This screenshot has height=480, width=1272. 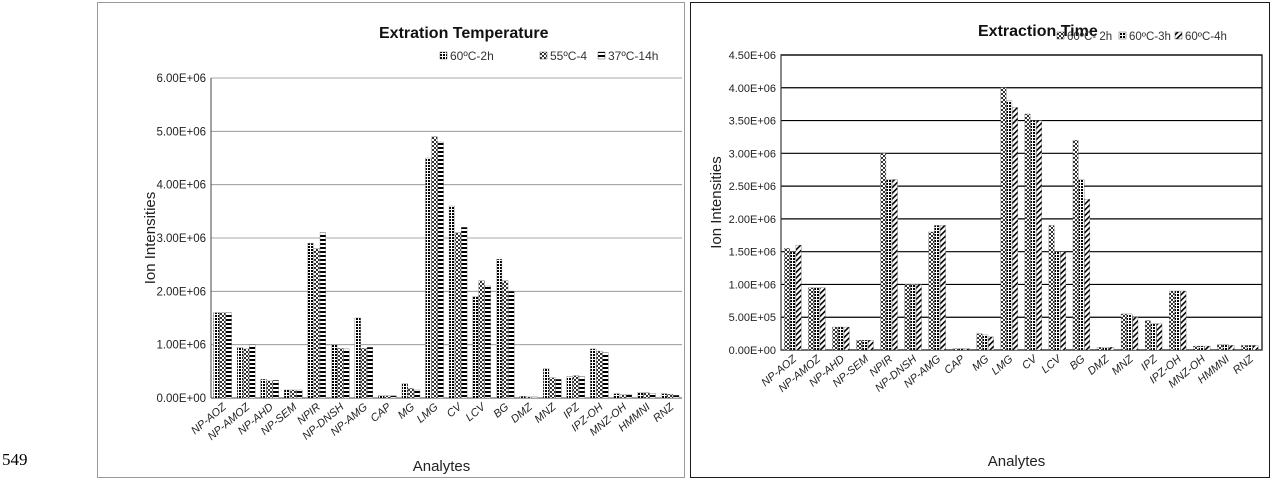 What do you see at coordinates (568, 56) in the screenshot?
I see `legend-label: 55ºC-4` at bounding box center [568, 56].